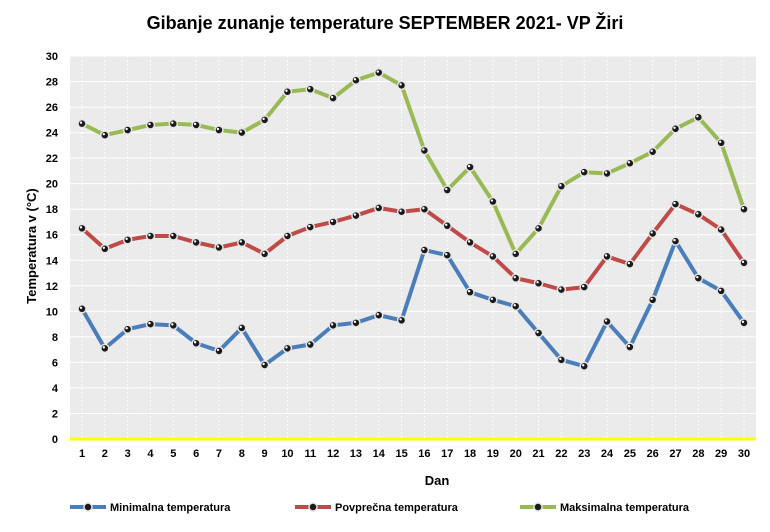  Describe the element at coordinates (313, 507) in the screenshot. I see `legend-marker` at that location.